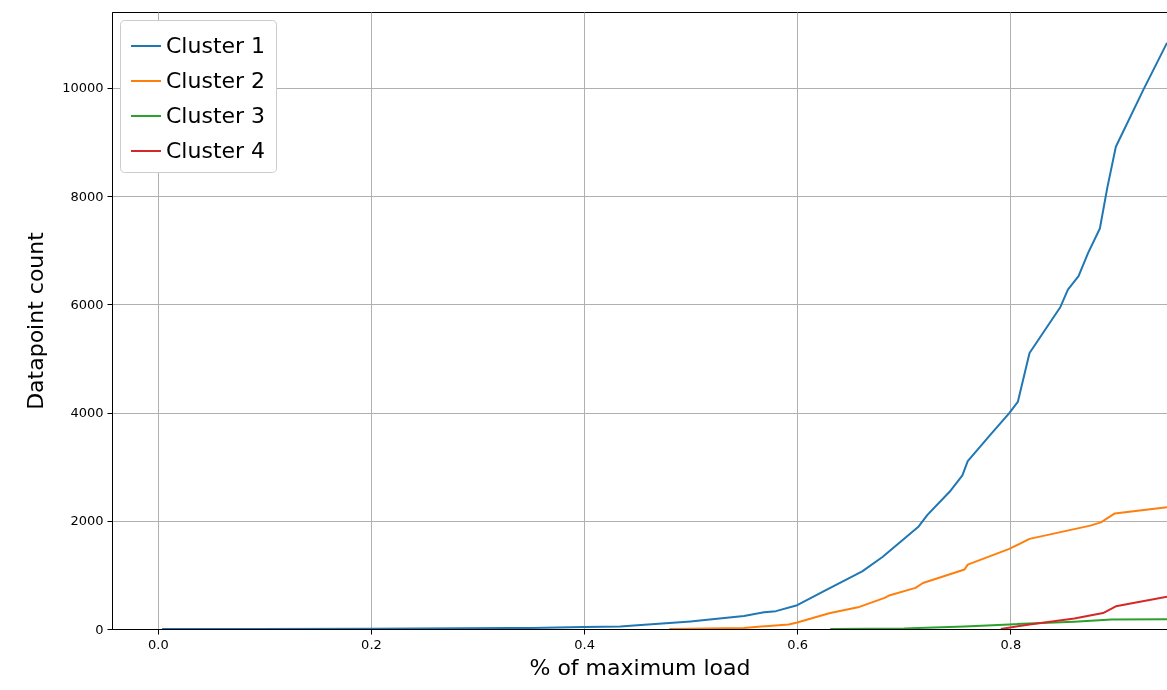  Describe the element at coordinates (216, 45) in the screenshot. I see `legend-label: Cluster 1` at that location.